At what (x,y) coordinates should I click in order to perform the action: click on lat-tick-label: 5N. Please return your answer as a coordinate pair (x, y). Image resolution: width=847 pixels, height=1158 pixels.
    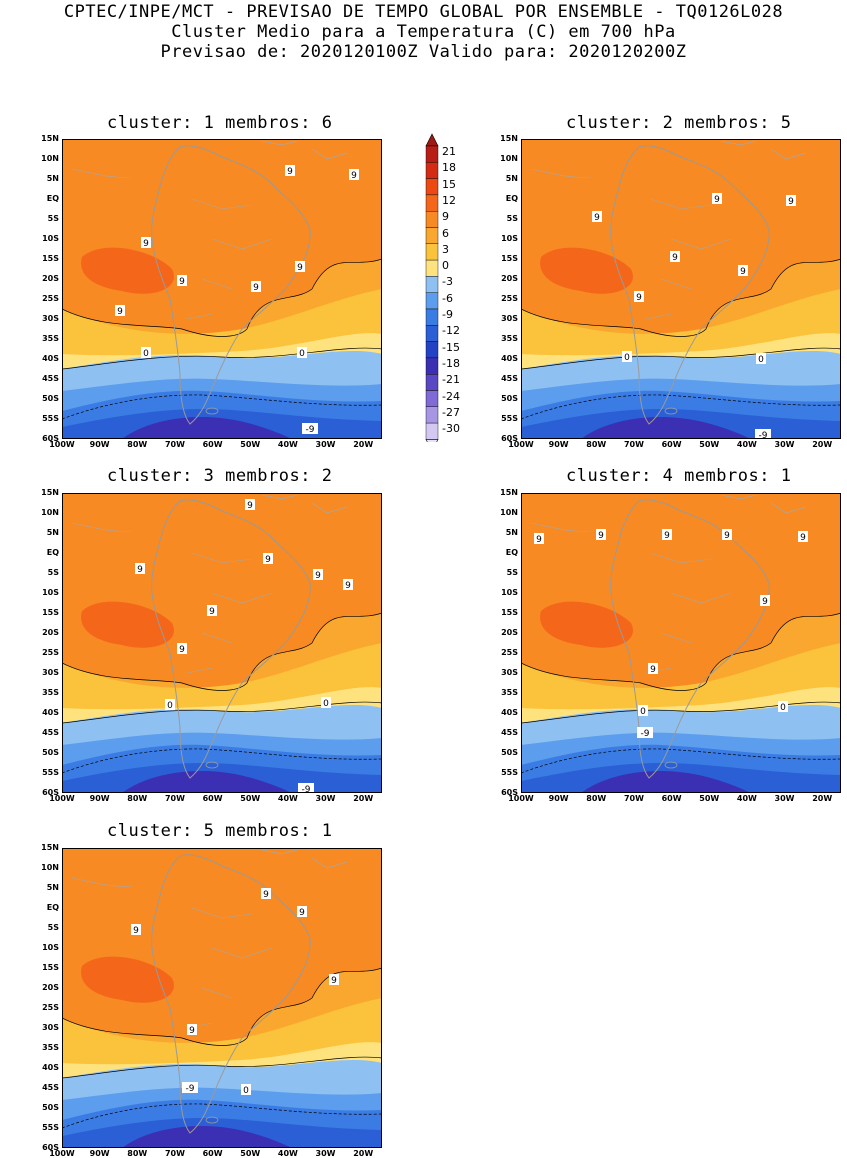
    Looking at the image, I should click on (511, 178).